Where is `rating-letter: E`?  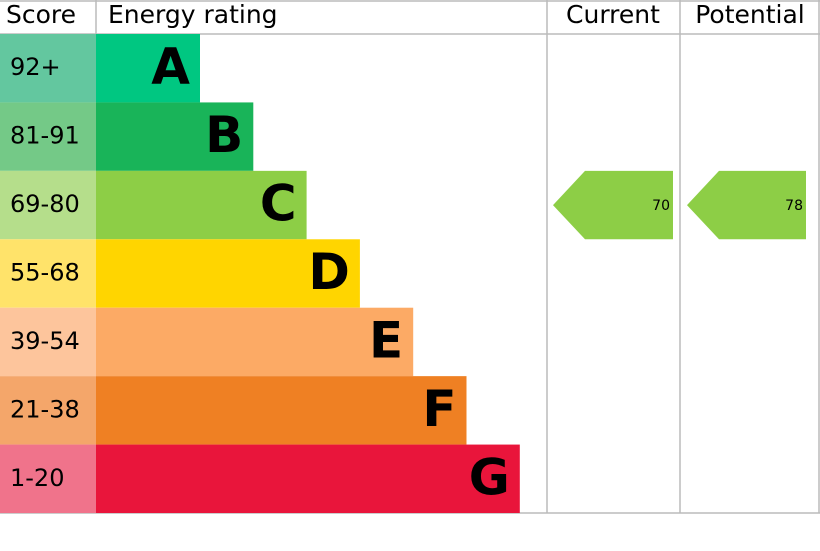
rating-letter: E is located at coordinates (386, 340).